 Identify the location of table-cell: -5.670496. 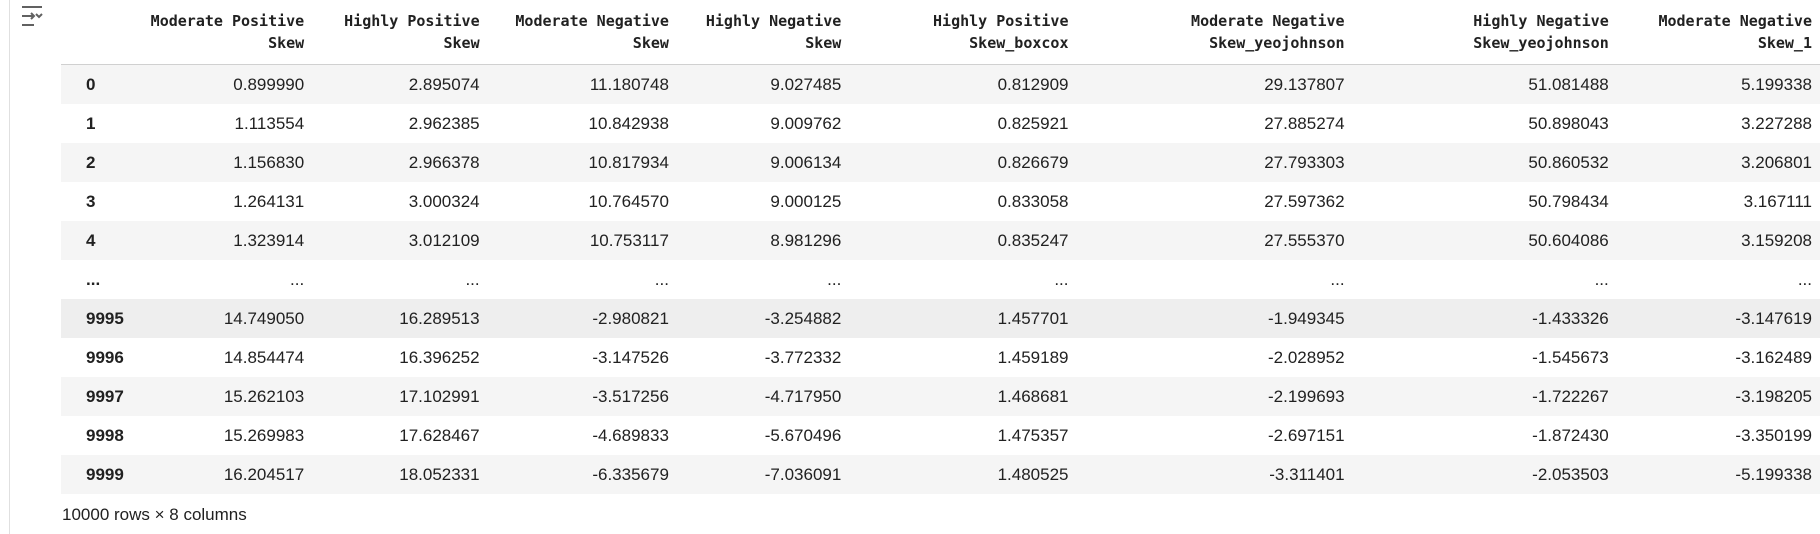
(803, 435).